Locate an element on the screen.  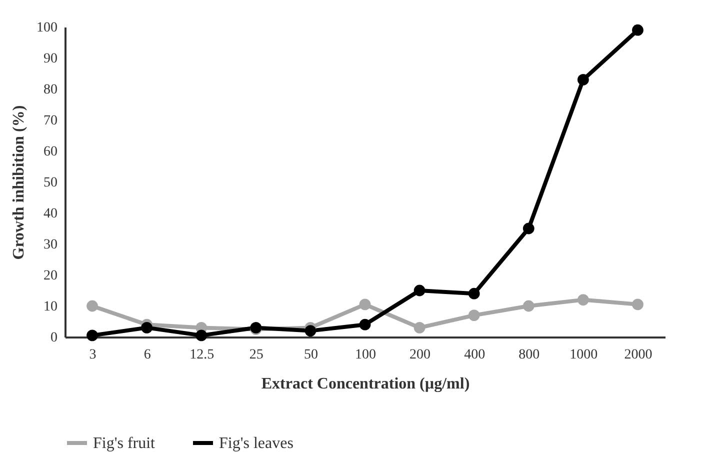
y-tick-label: 0 is located at coordinates (54, 338).